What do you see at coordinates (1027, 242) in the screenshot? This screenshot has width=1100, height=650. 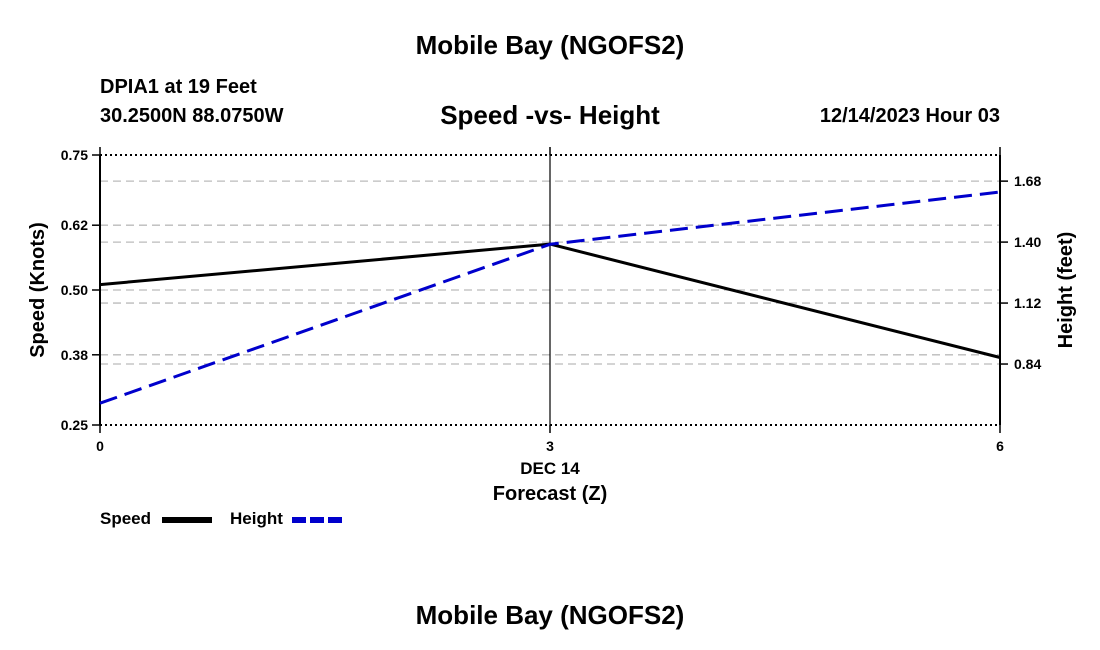 I see `y-tick-label-right: 1.40` at bounding box center [1027, 242].